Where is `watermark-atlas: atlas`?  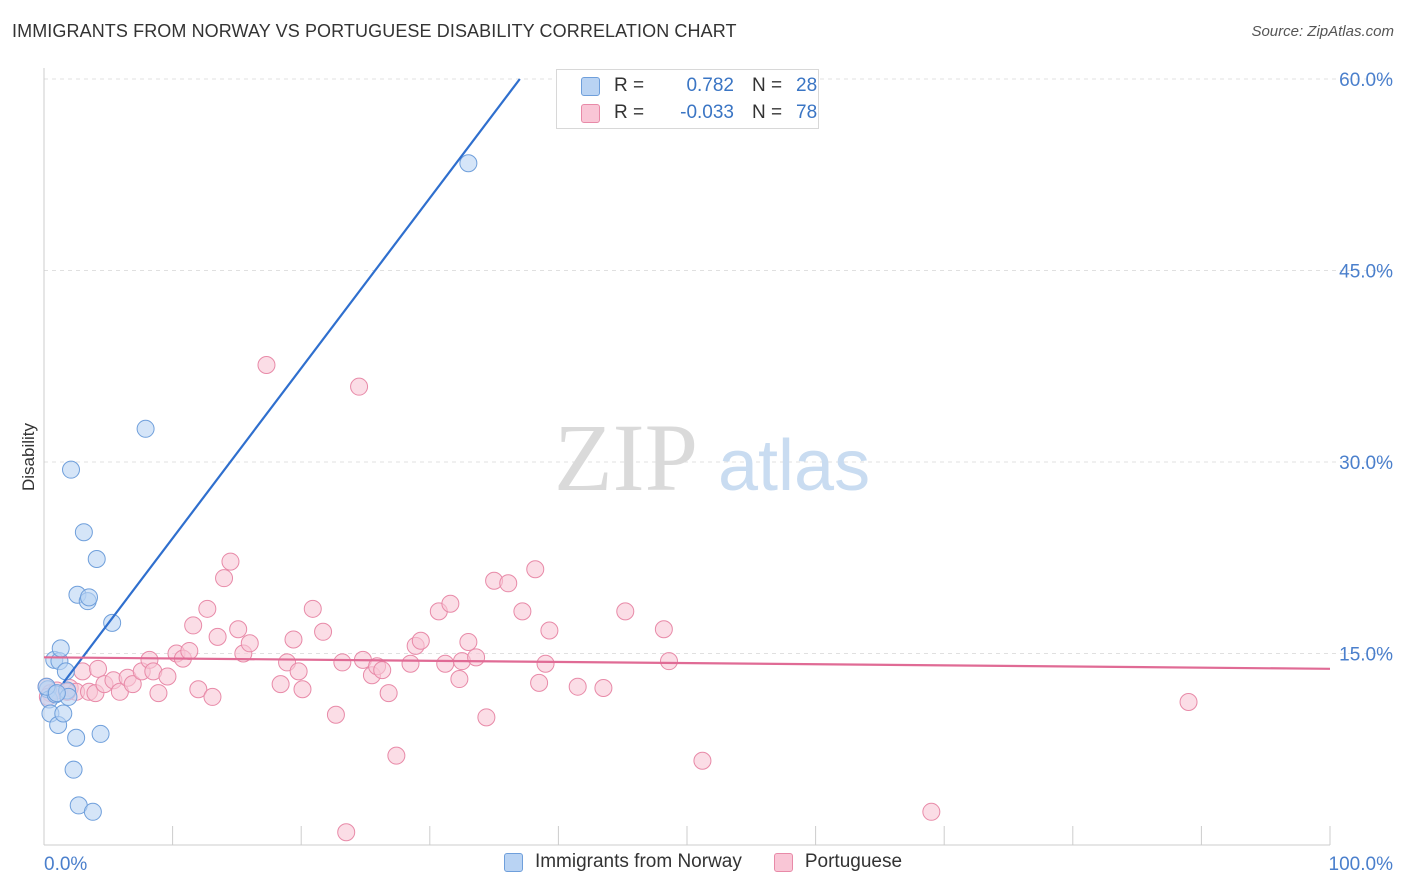
watermark-atlas: atlas is located at coordinates (794, 466).